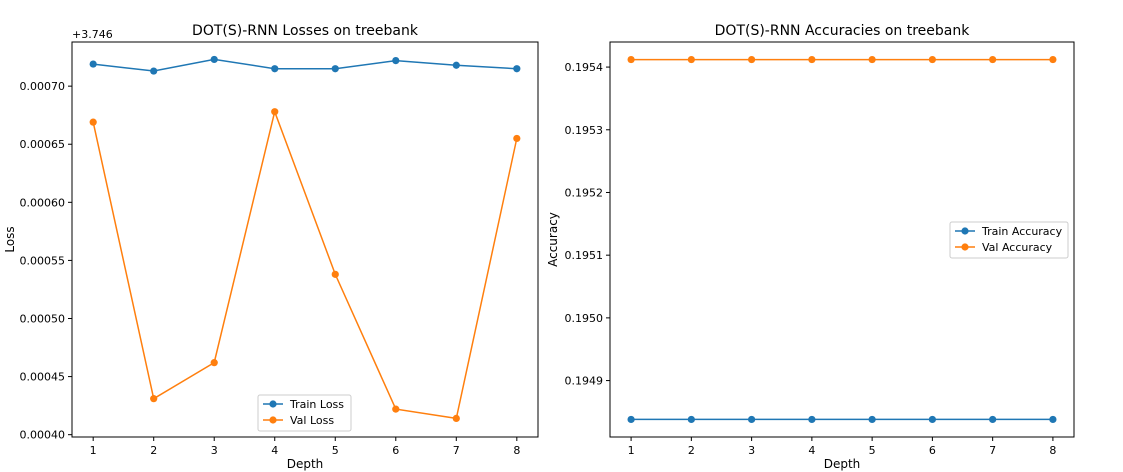 The height and width of the screenshot is (472, 1123). I want to click on y-tick-label: 0.00040, so click(43, 435).